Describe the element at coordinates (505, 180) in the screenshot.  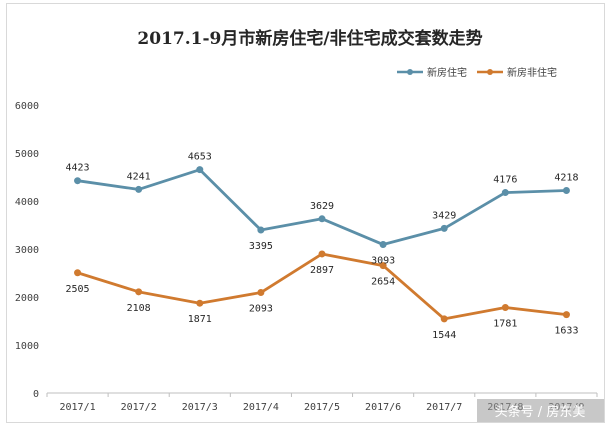
I see `data-label: 4176` at that location.